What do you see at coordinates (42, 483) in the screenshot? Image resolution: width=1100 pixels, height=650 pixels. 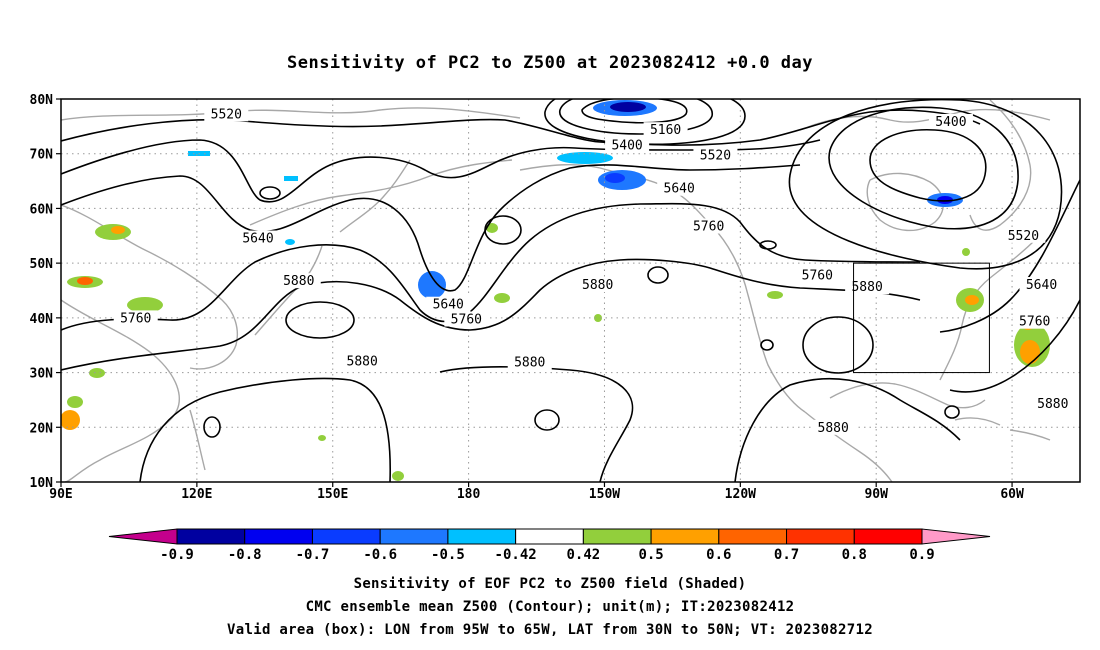 I see `lat-tick-label: 10N` at bounding box center [42, 483].